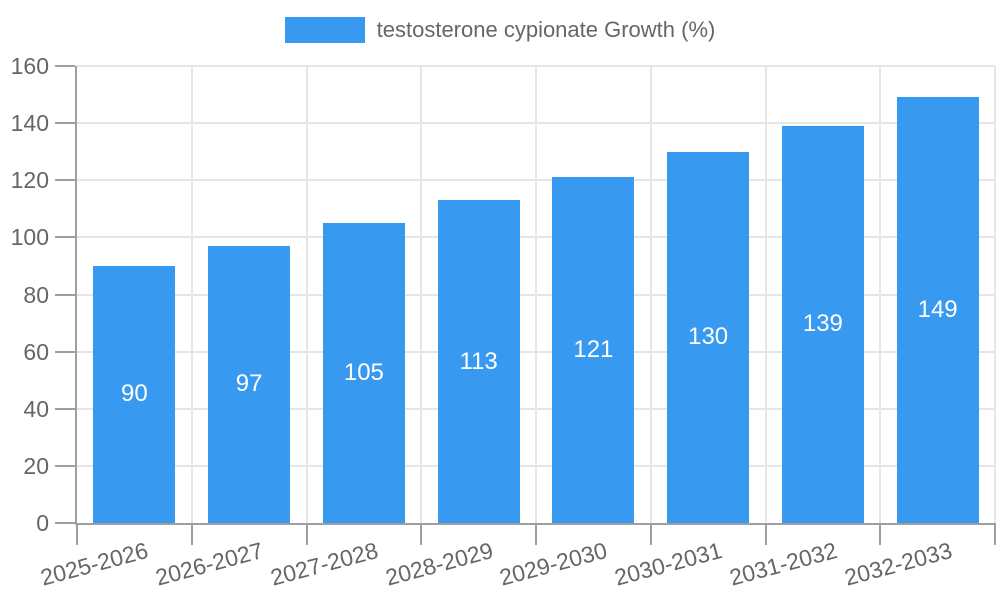 Image resolution: width=1000 pixels, height=600 pixels. What do you see at coordinates (668, 564) in the screenshot?
I see `x-axis-tick-label: 2030-2031` at bounding box center [668, 564].